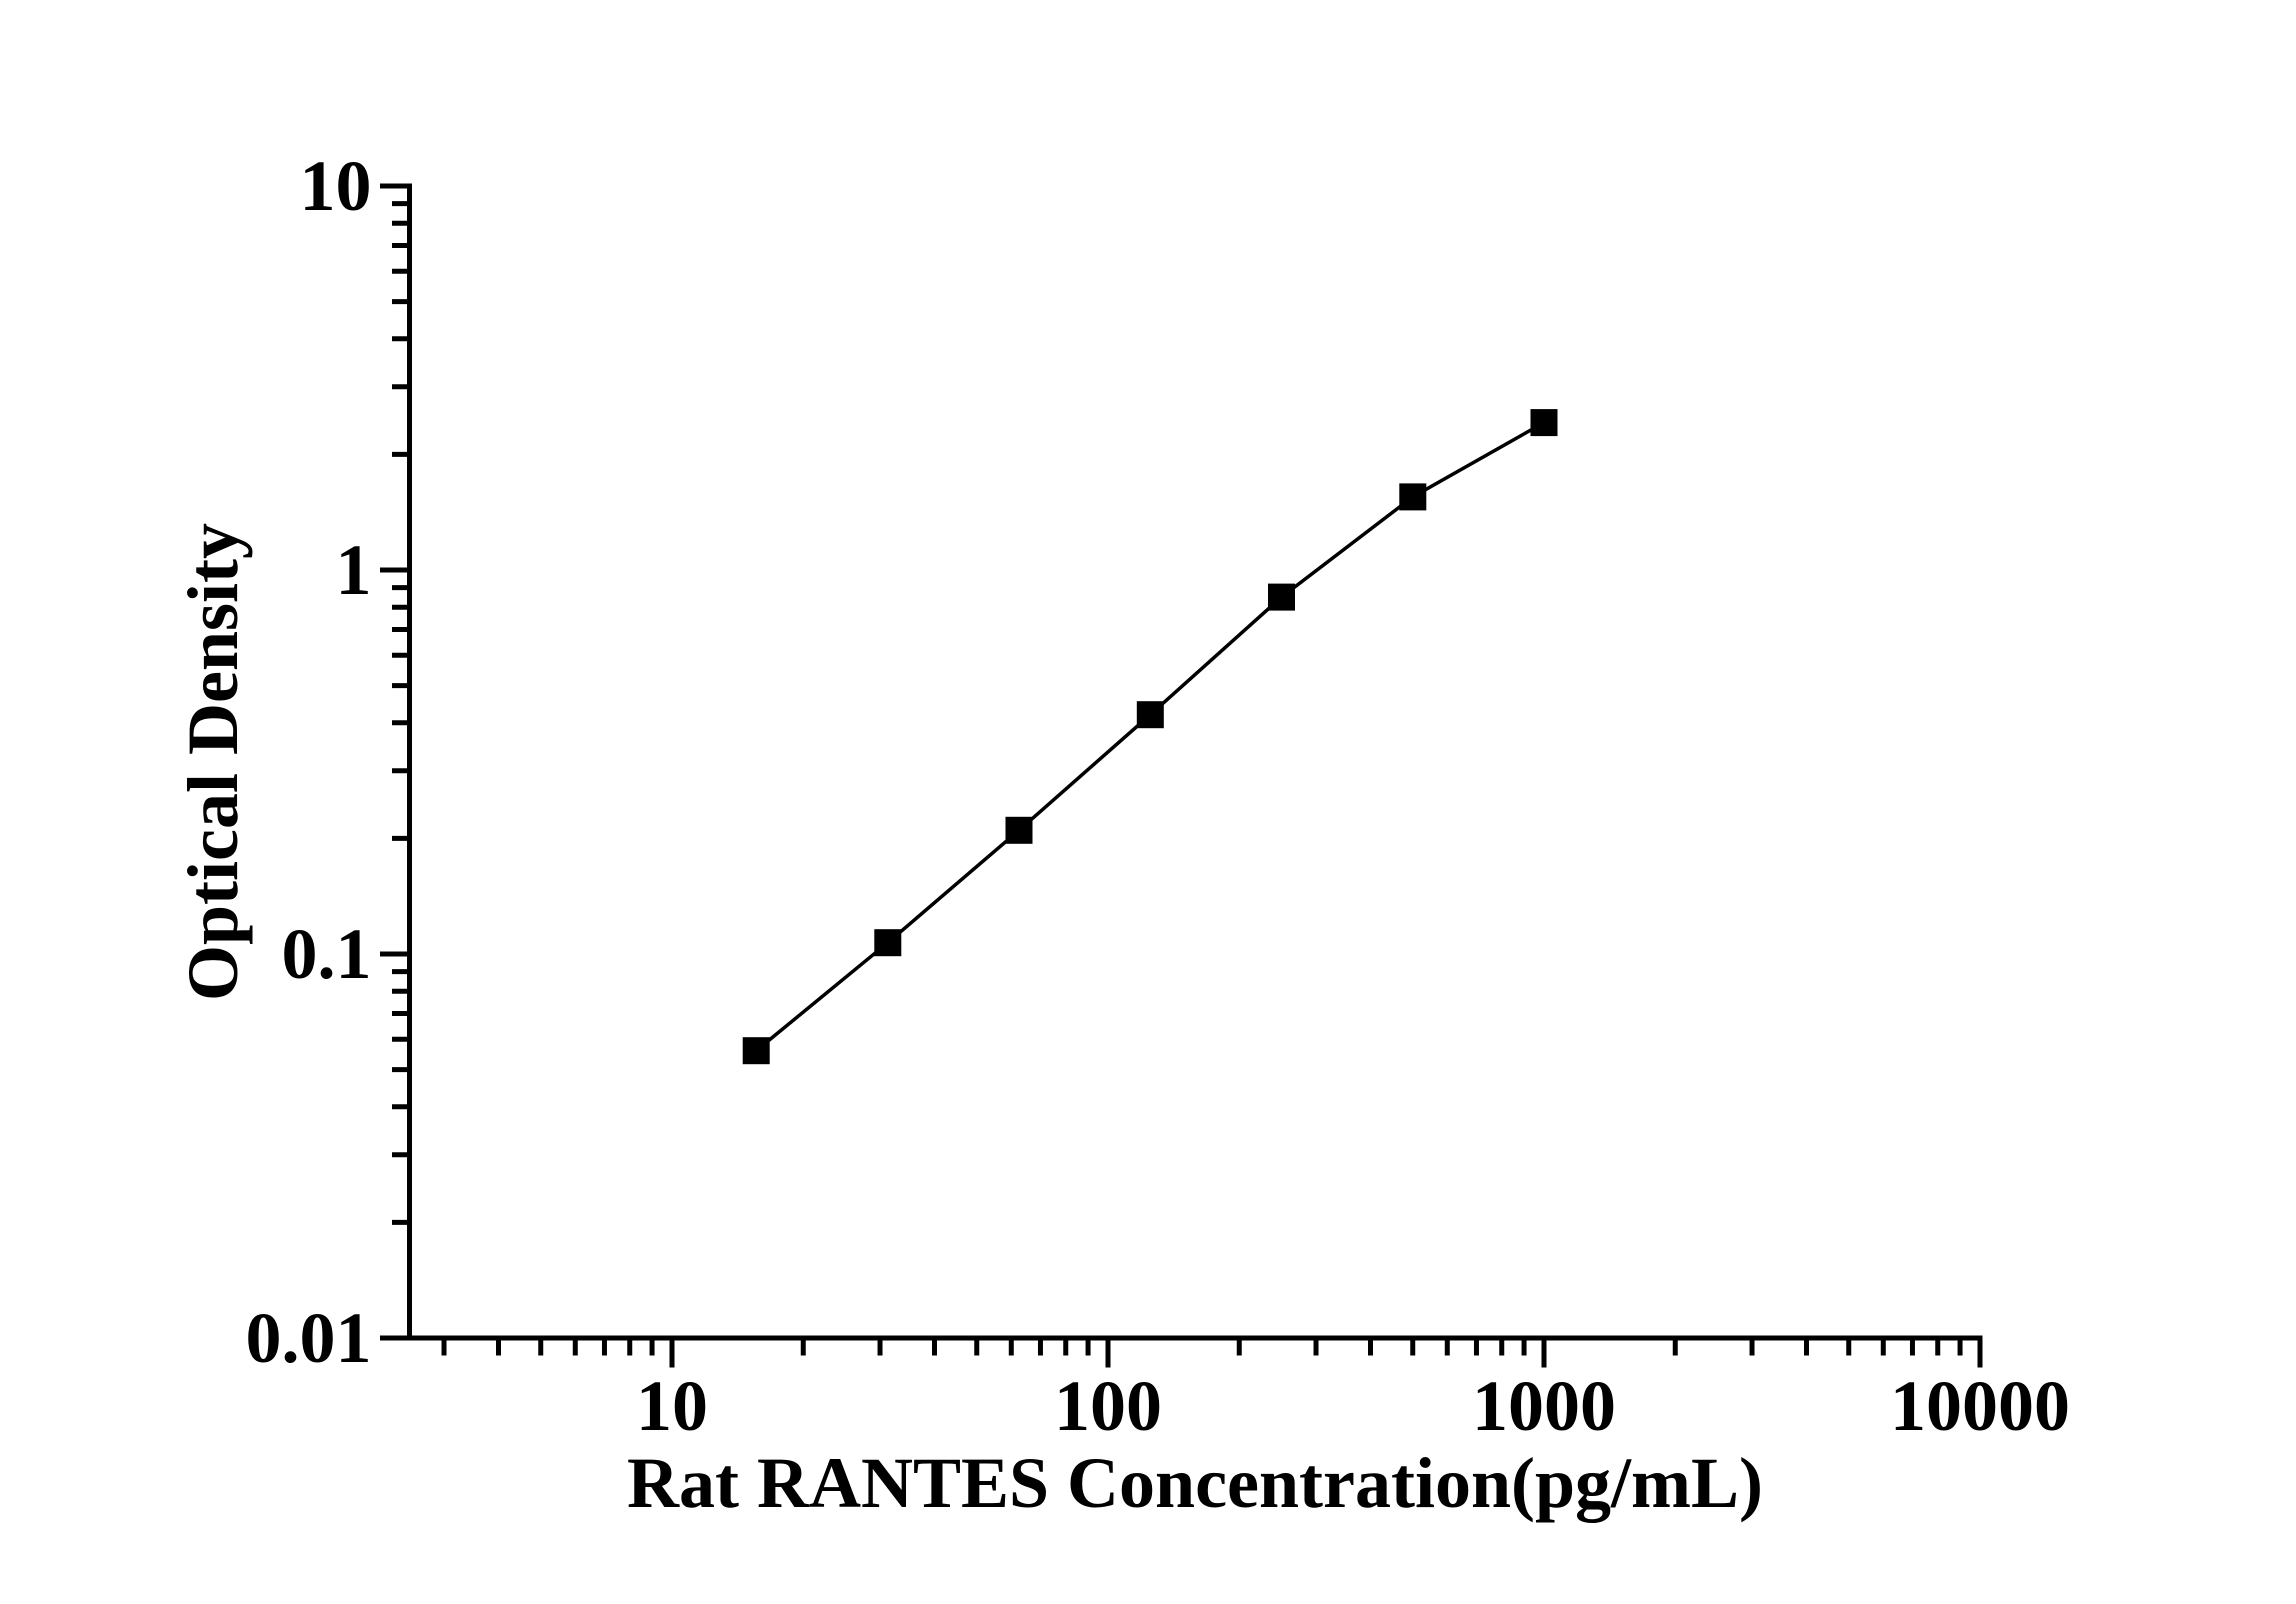  I want to click on x-tick-label: 10000, so click(1980, 1406).